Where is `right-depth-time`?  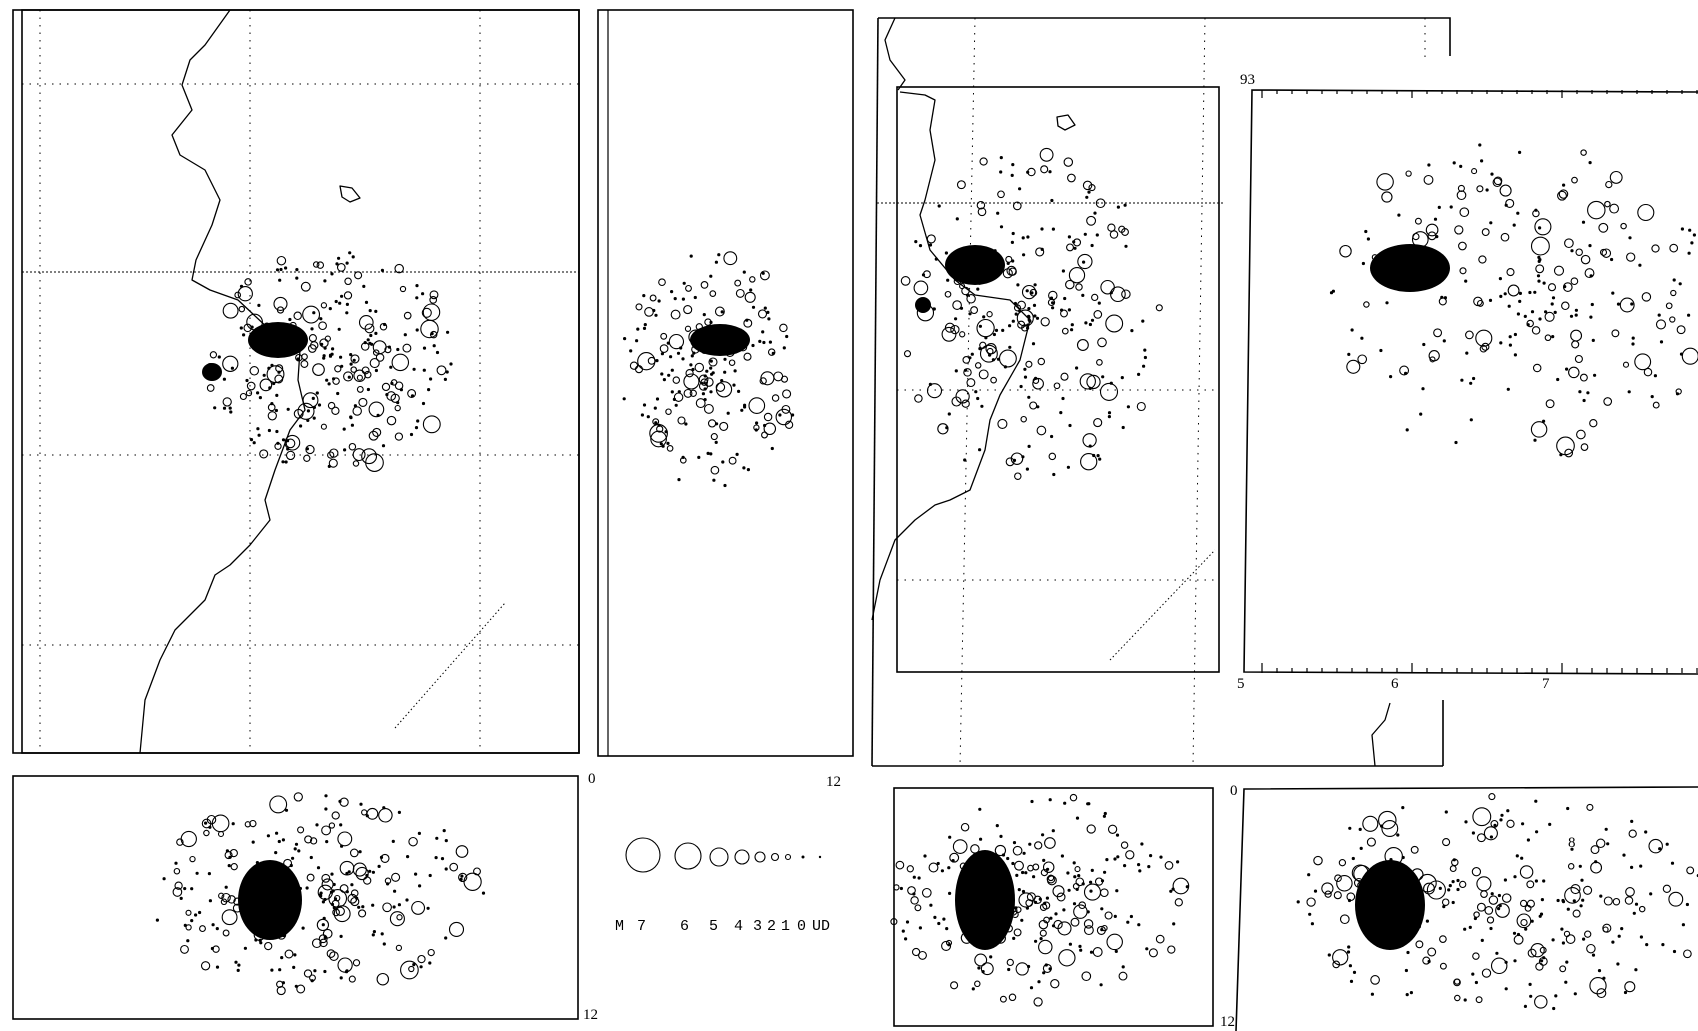 right-depth-time is located at coordinates (1466, 908).